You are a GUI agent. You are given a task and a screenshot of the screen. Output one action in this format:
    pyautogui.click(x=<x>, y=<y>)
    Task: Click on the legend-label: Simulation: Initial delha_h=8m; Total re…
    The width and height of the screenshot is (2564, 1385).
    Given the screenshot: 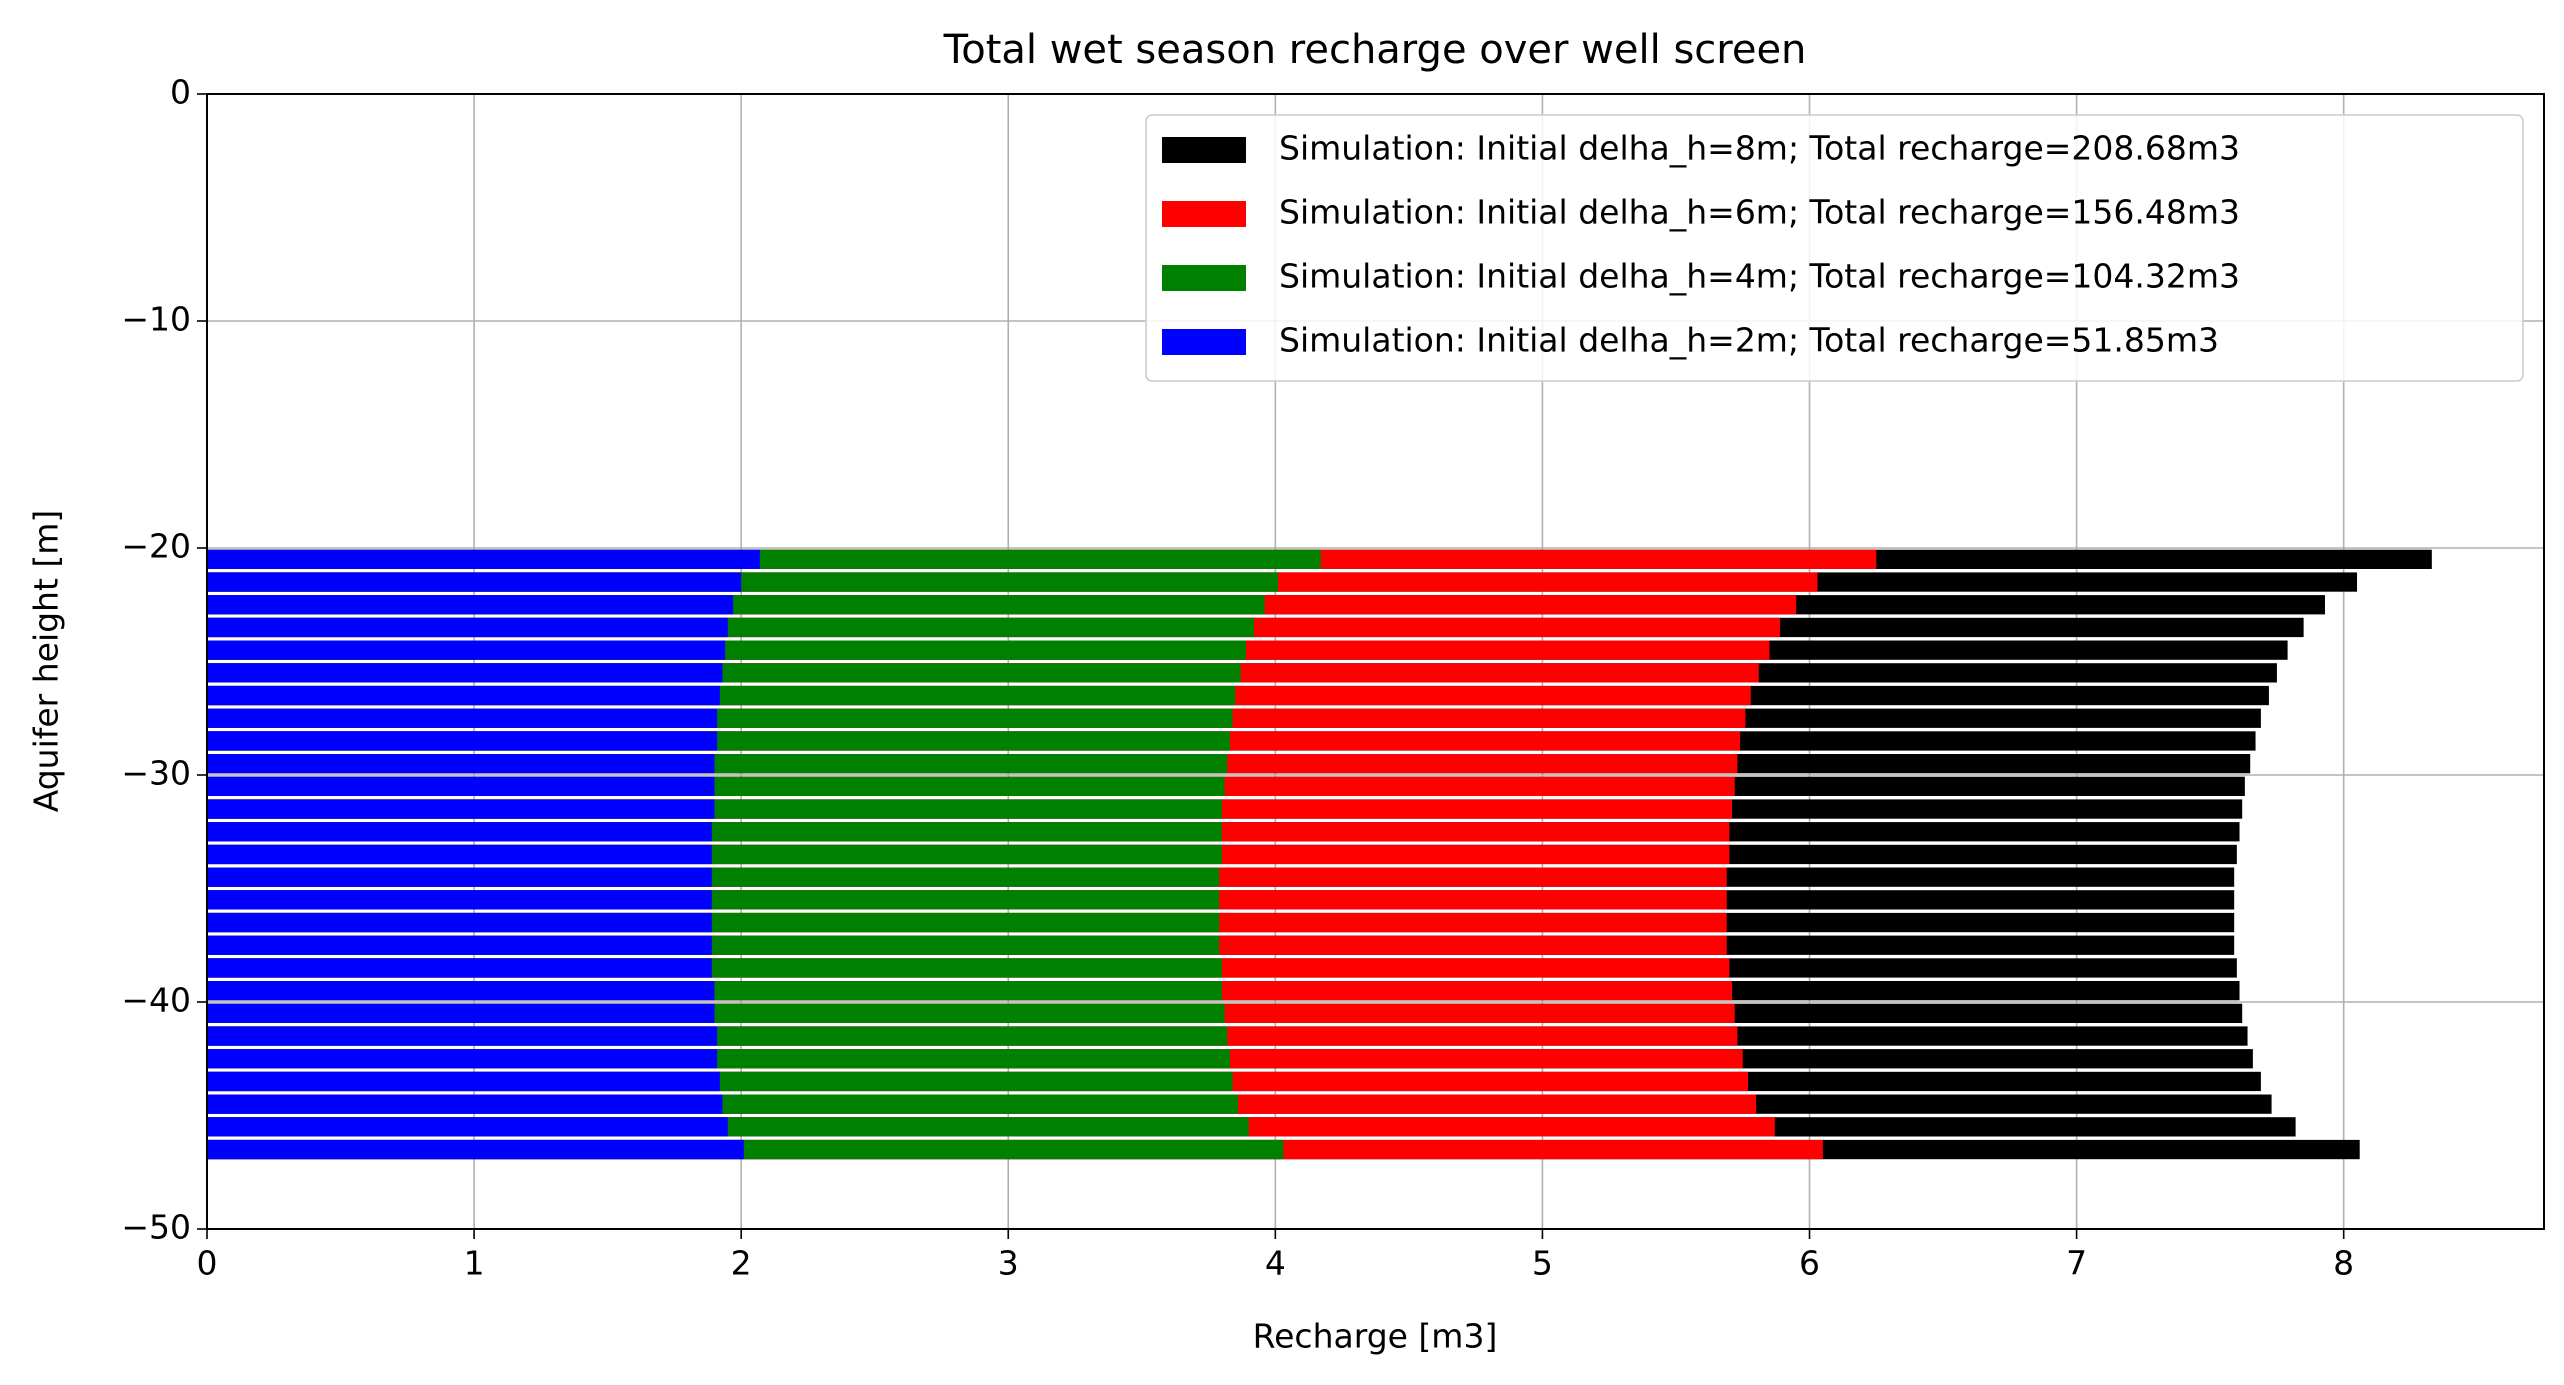 What is the action you would take?
    pyautogui.click(x=1759, y=148)
    